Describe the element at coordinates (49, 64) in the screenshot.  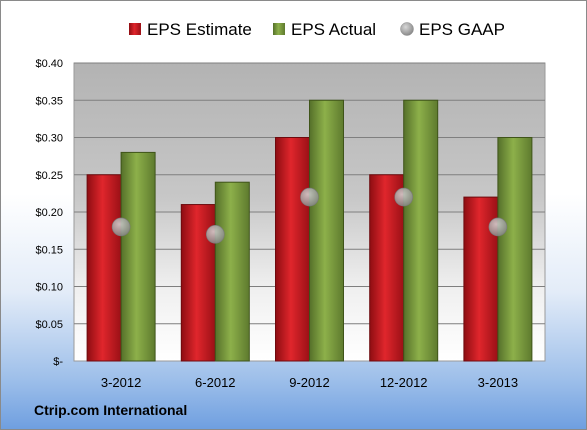
I see `y-tick-label: $0.40` at that location.